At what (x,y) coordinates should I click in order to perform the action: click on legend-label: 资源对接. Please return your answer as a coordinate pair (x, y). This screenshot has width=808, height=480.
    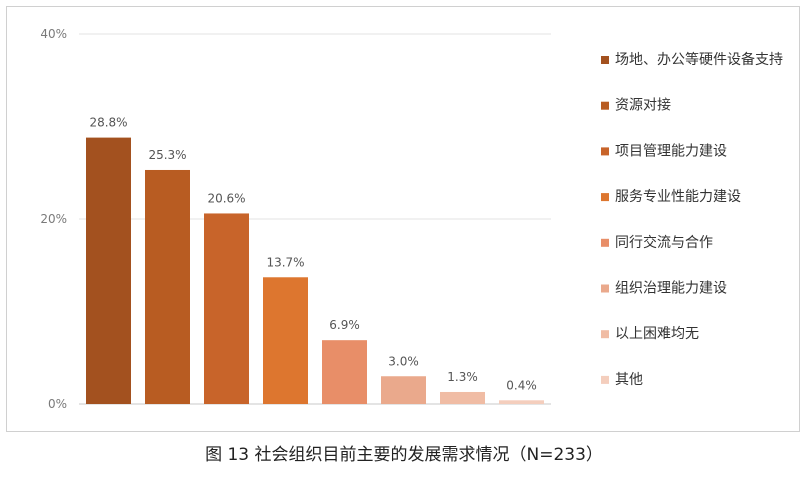
    Looking at the image, I should click on (643, 105).